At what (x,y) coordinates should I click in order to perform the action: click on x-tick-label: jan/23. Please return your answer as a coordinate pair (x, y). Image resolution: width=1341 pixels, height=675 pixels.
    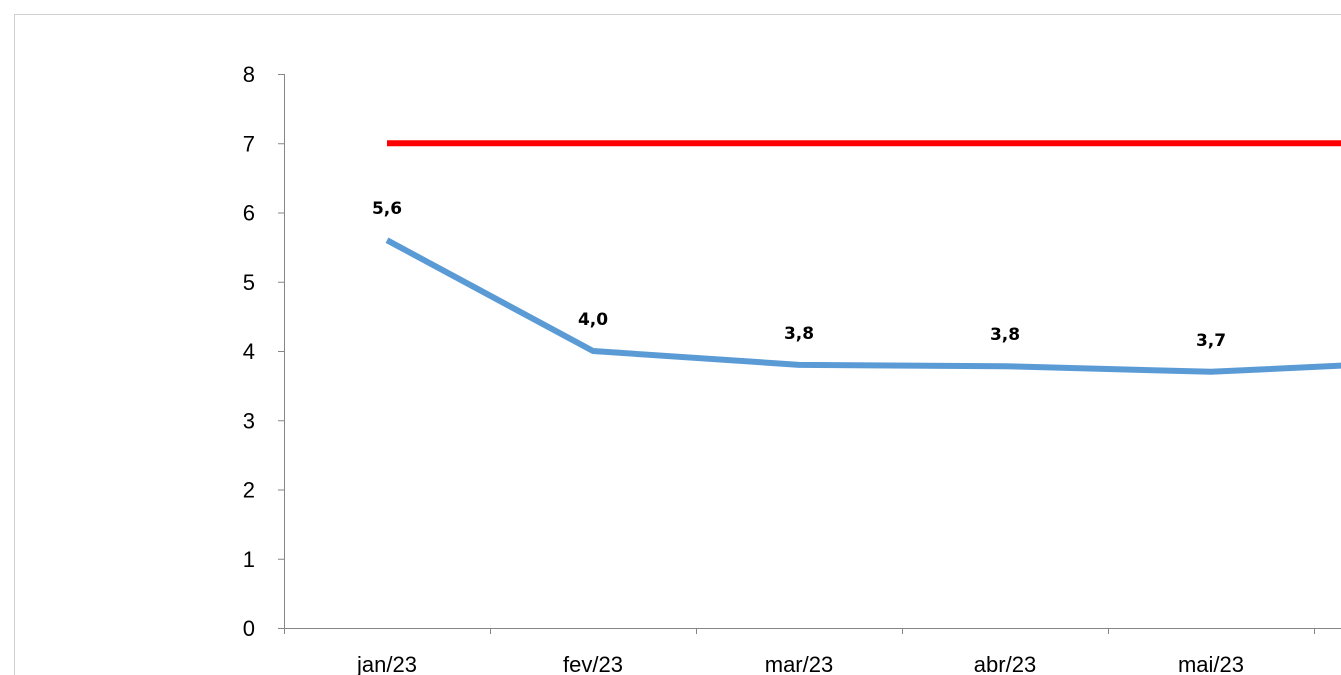
    Looking at the image, I should click on (386, 663).